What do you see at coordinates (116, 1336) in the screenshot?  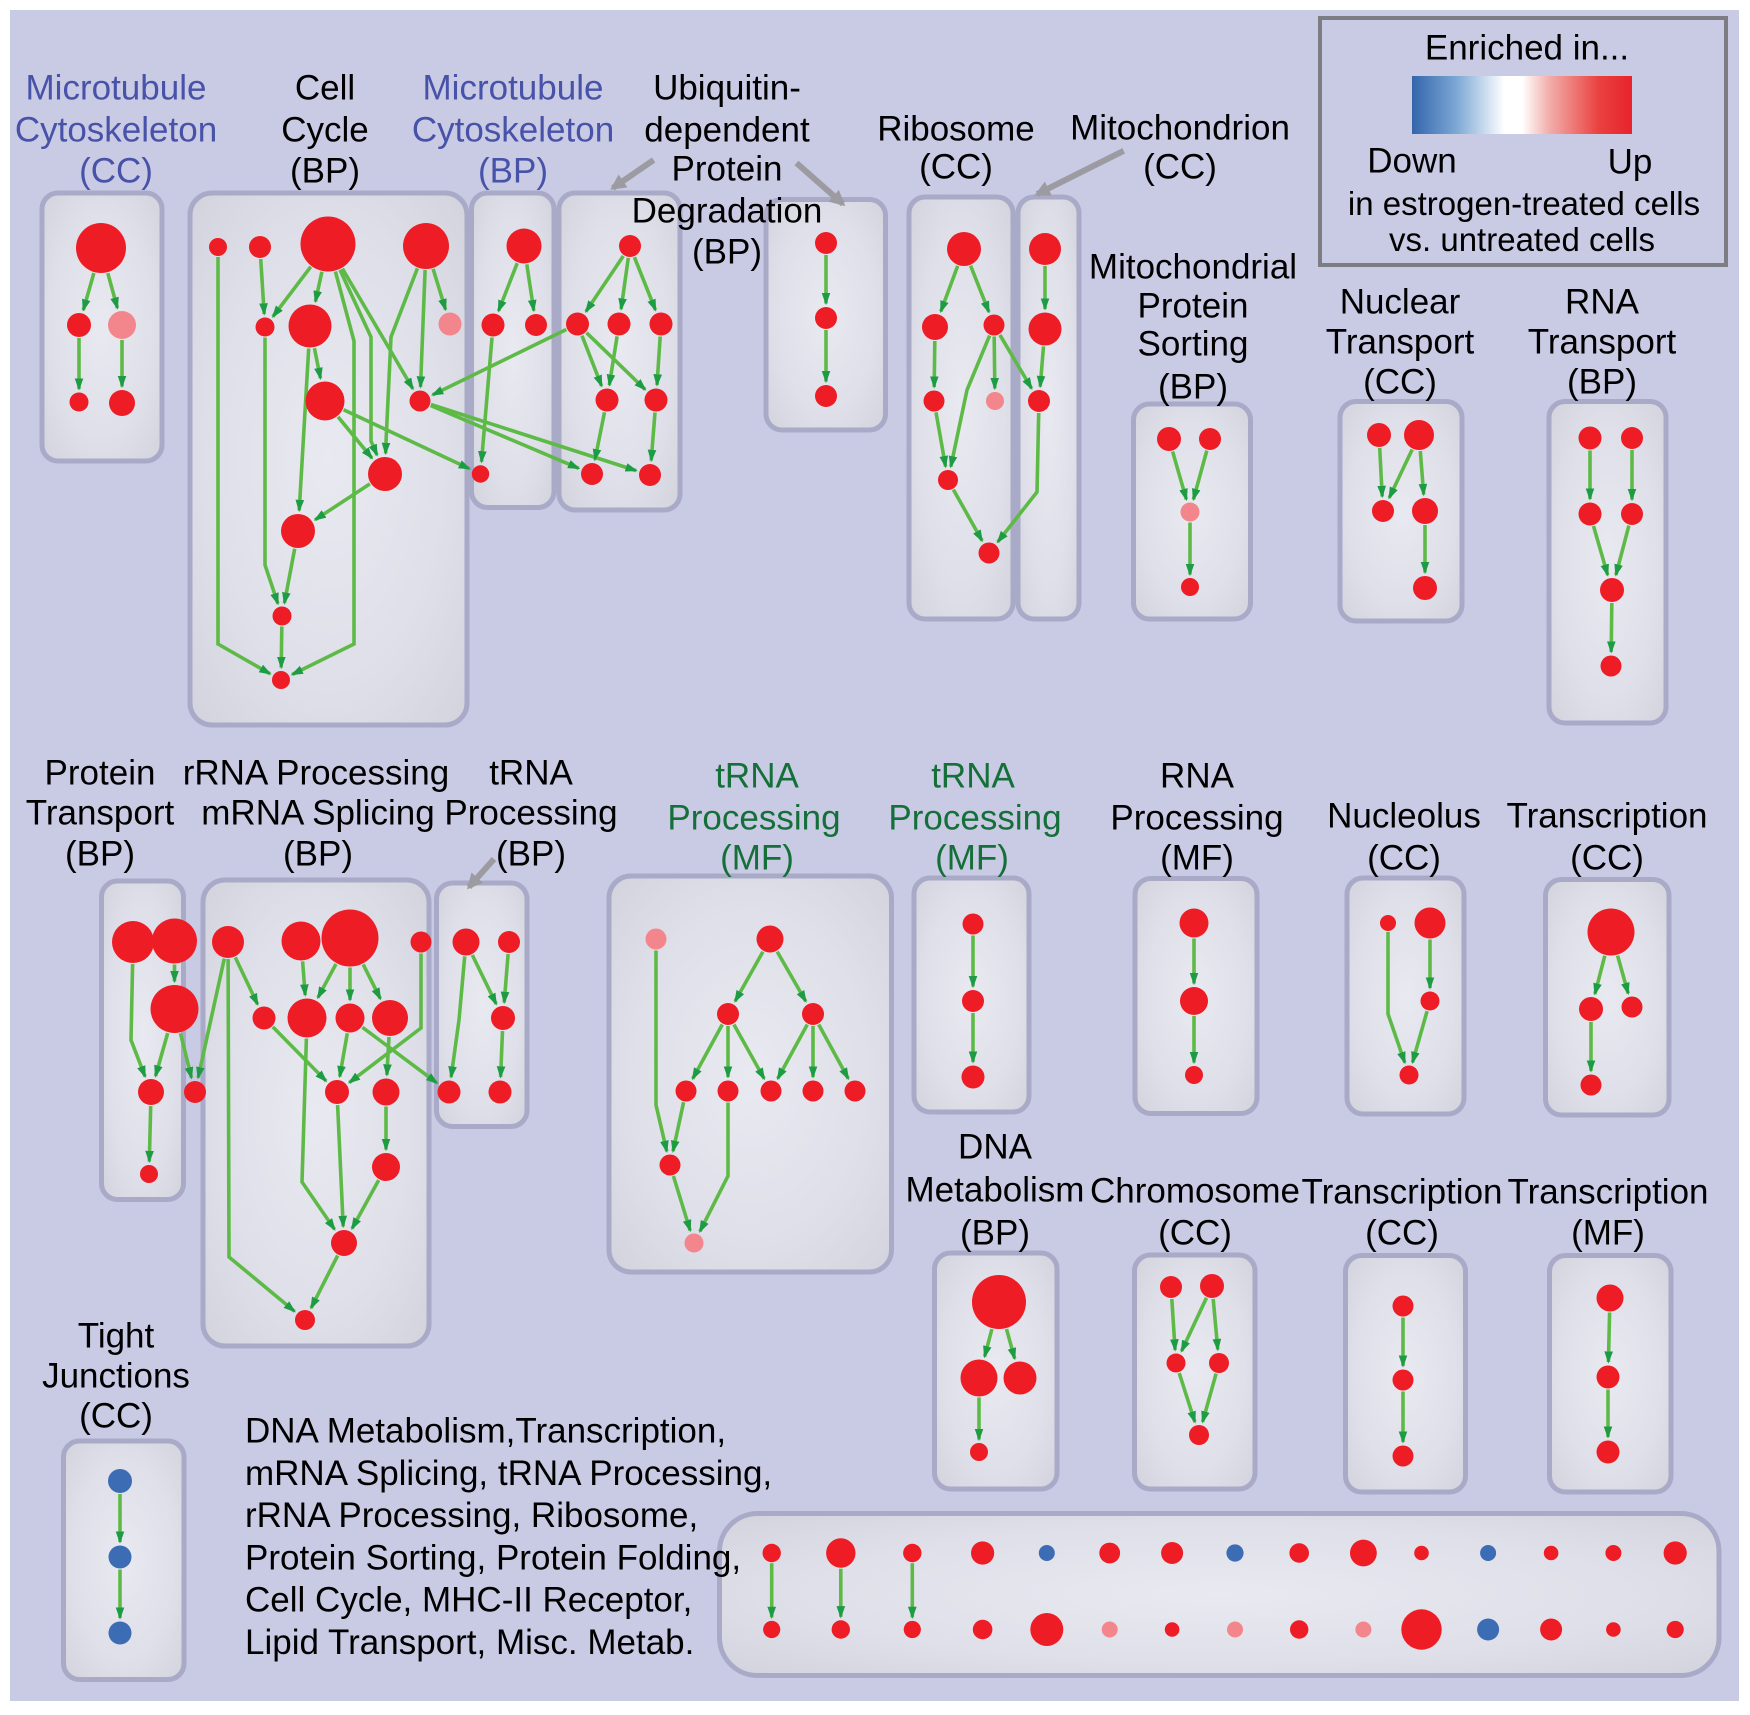 I see `svg-text: Tight` at bounding box center [116, 1336].